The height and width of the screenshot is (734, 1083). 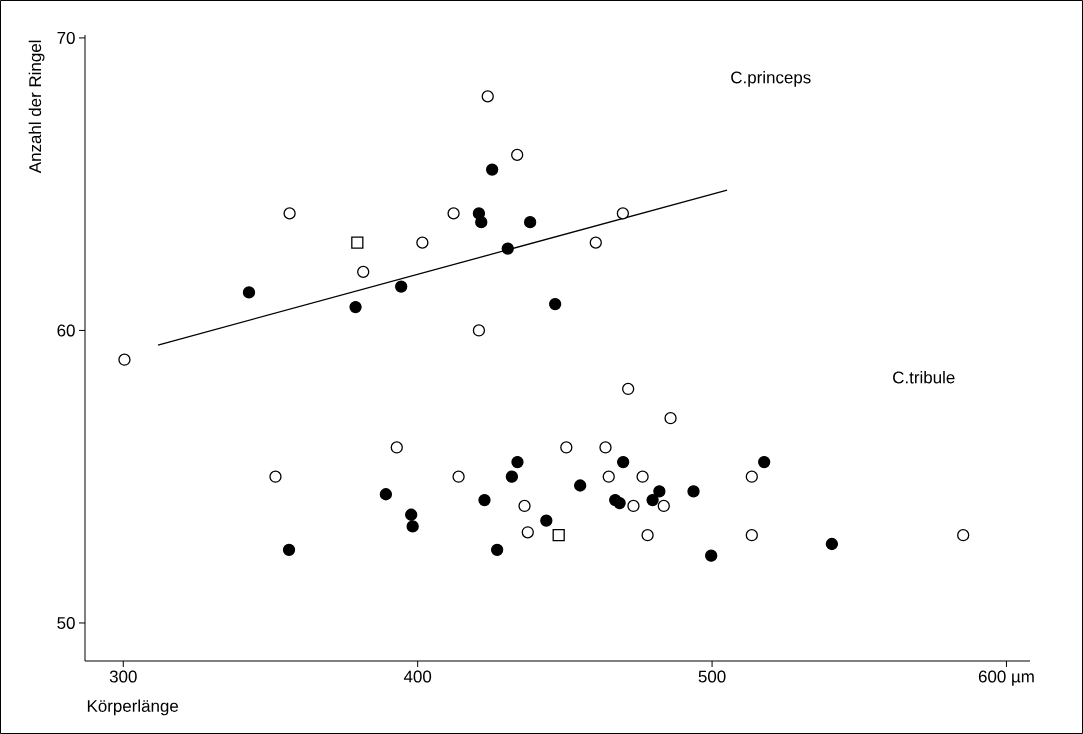 What do you see at coordinates (133, 707) in the screenshot?
I see `x-axis-title: Körperlänge` at bounding box center [133, 707].